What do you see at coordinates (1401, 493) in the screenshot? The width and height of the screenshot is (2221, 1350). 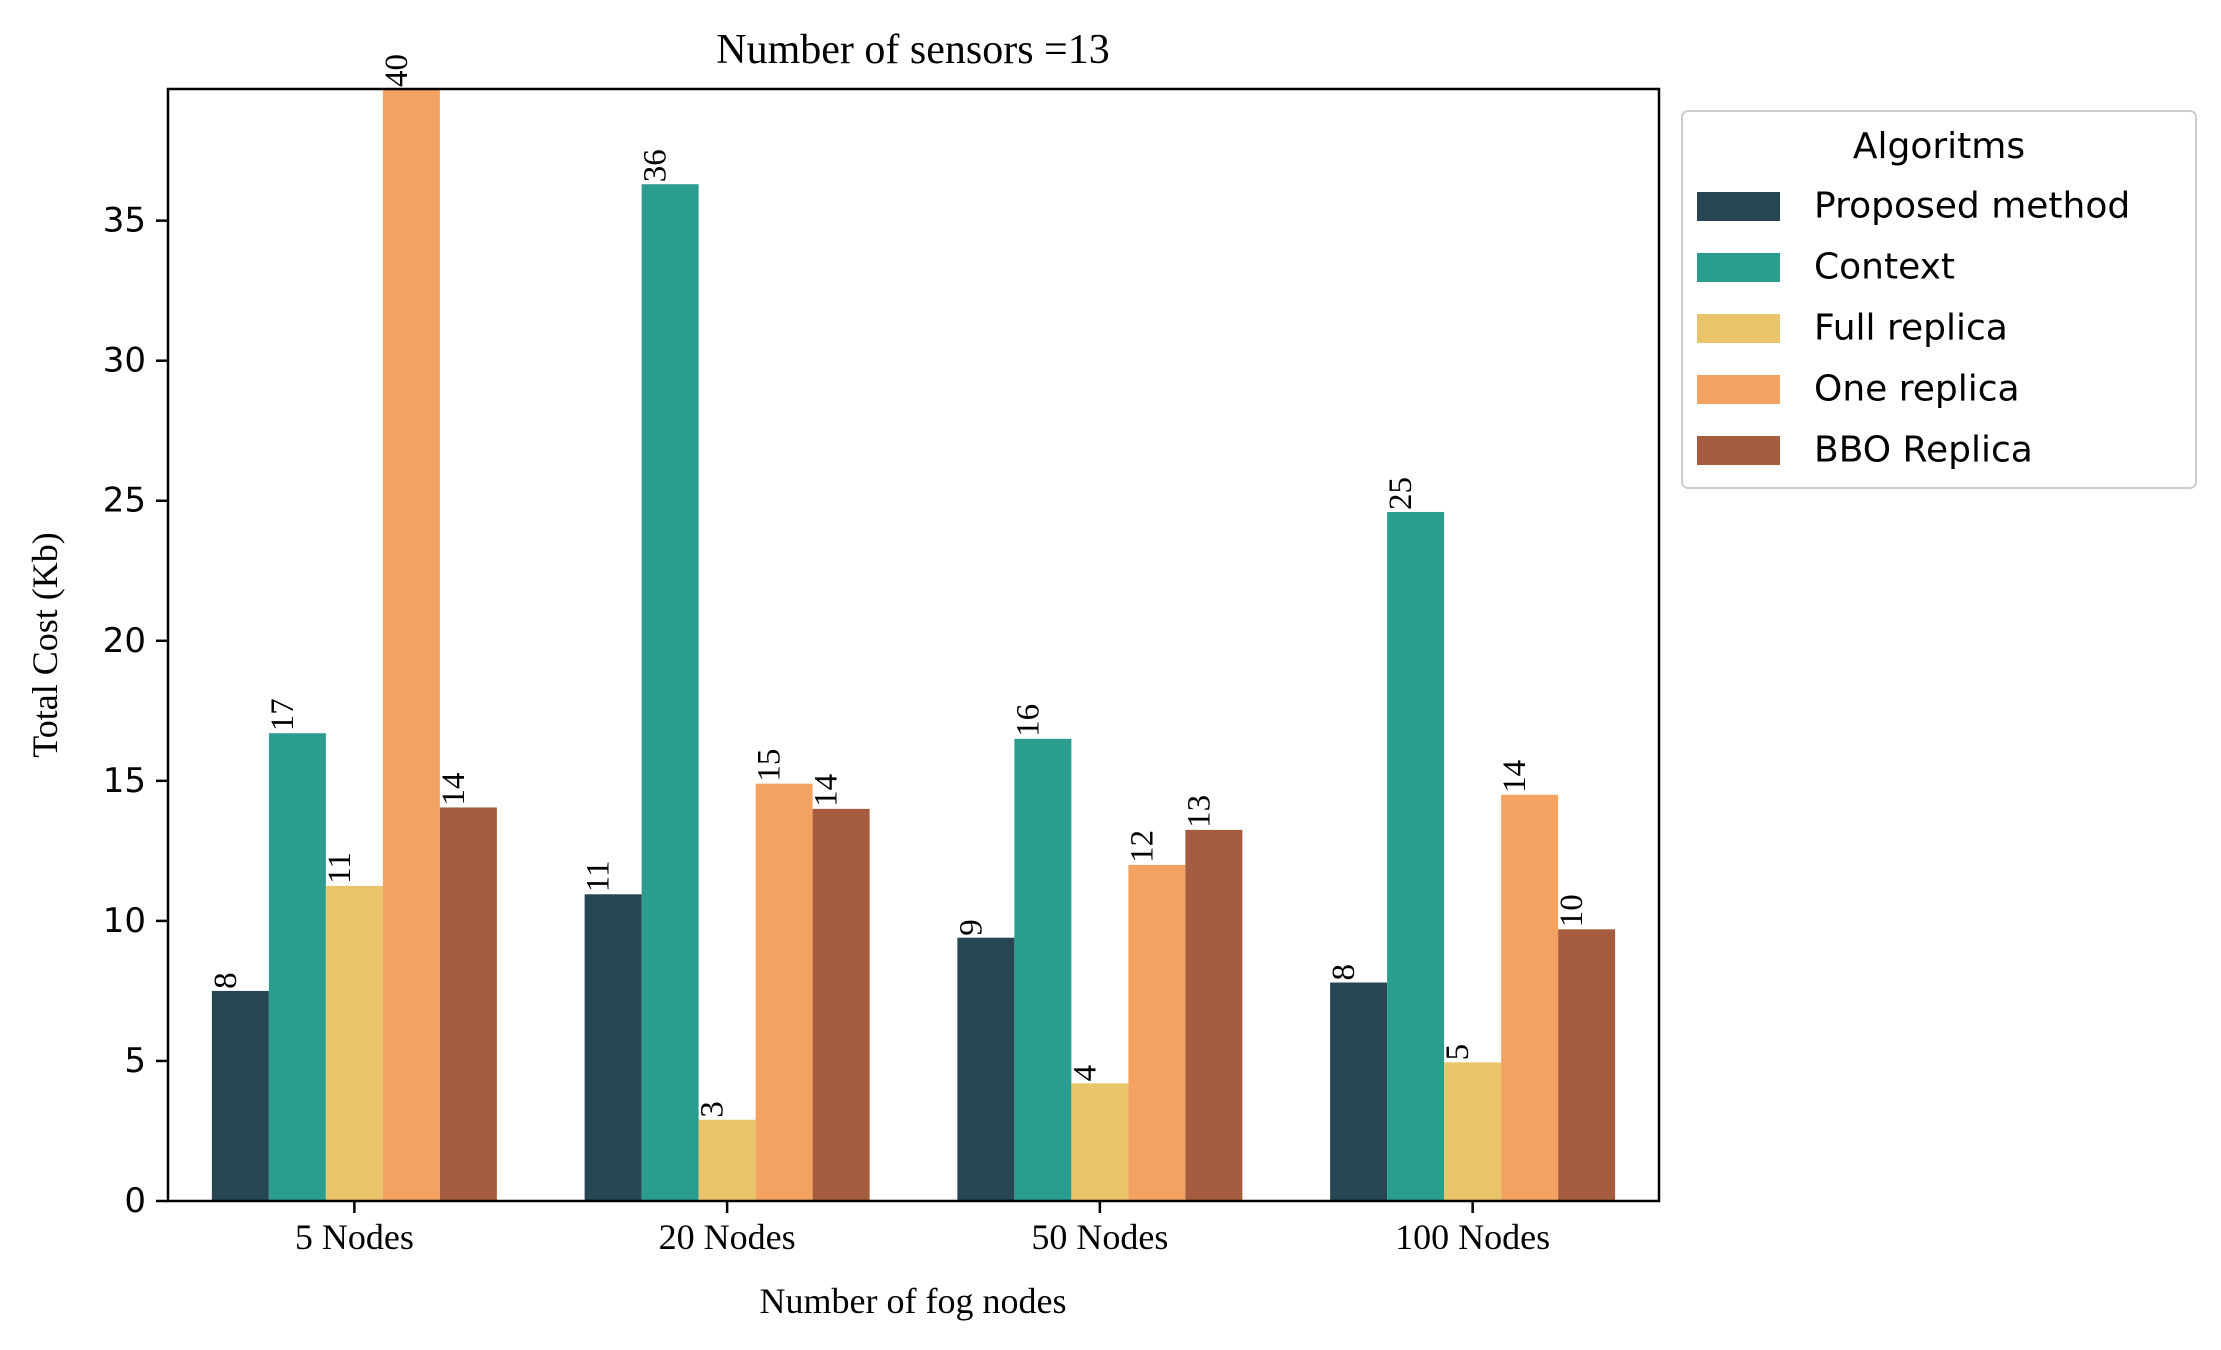 I see `bar-data-label: 25` at bounding box center [1401, 493].